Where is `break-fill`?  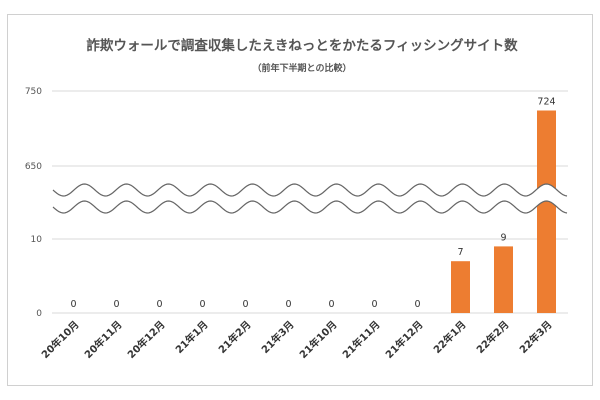 break-fill is located at coordinates (310, 198).